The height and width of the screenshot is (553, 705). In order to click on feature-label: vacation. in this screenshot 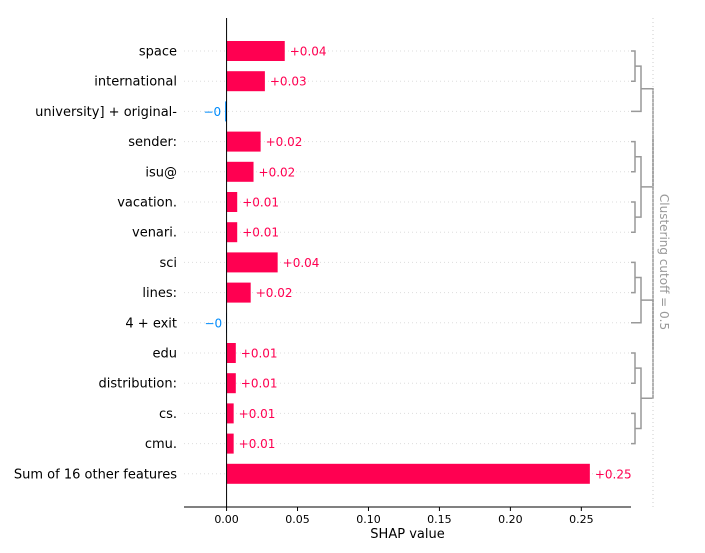, I will do `click(147, 203)`.